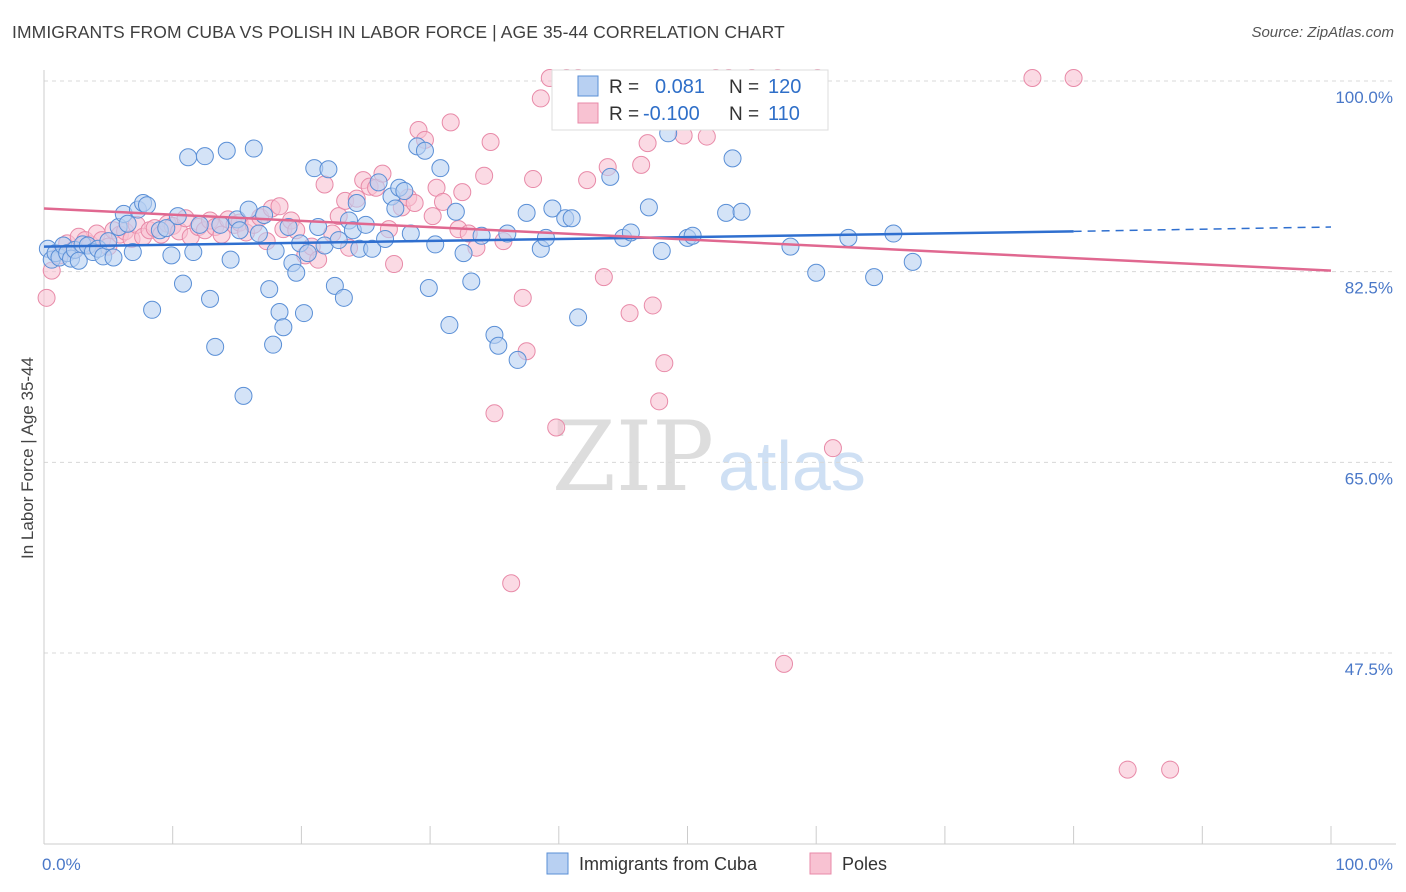  What do you see at coordinates (820, 863) in the screenshot?
I see `bottom-legend-swatch-poles` at bounding box center [820, 863].